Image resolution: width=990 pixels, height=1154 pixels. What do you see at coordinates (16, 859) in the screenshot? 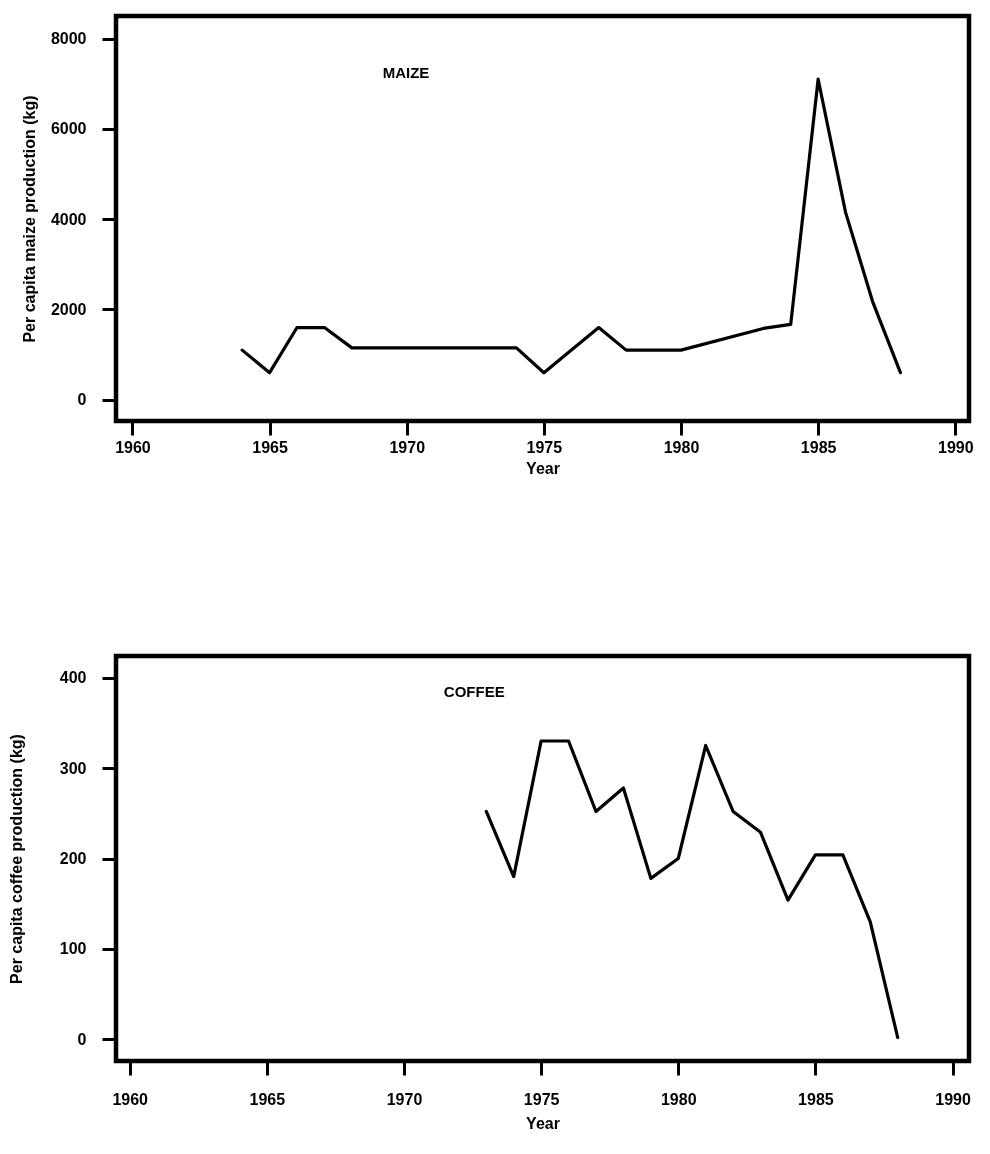
I see `y-axis-title: Per capita coffee production (kg)` at bounding box center [16, 859].